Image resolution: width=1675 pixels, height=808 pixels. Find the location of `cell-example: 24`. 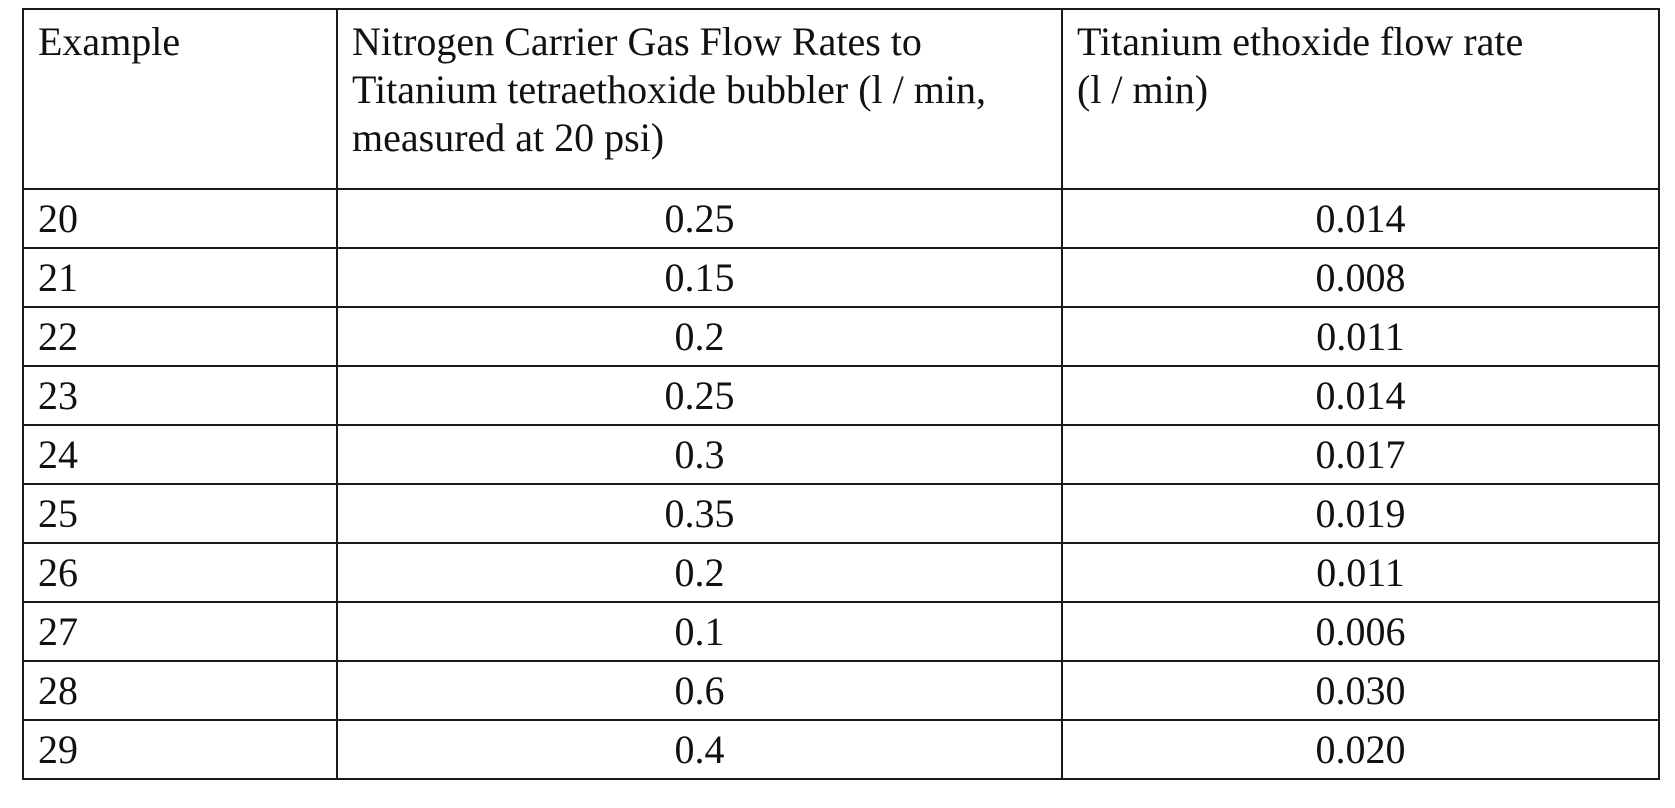

cell-example: 24 is located at coordinates (180, 454).